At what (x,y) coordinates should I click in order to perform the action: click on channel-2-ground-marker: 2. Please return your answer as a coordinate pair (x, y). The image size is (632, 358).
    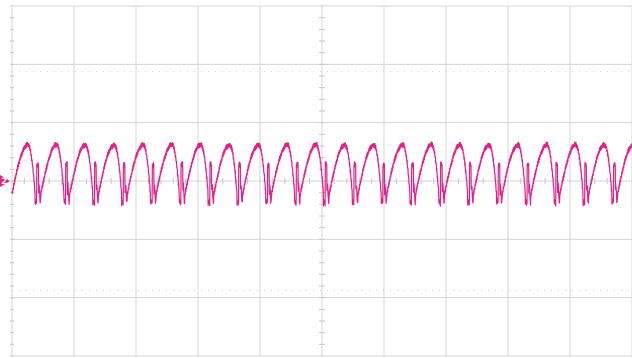
    Looking at the image, I should click on (5, 181).